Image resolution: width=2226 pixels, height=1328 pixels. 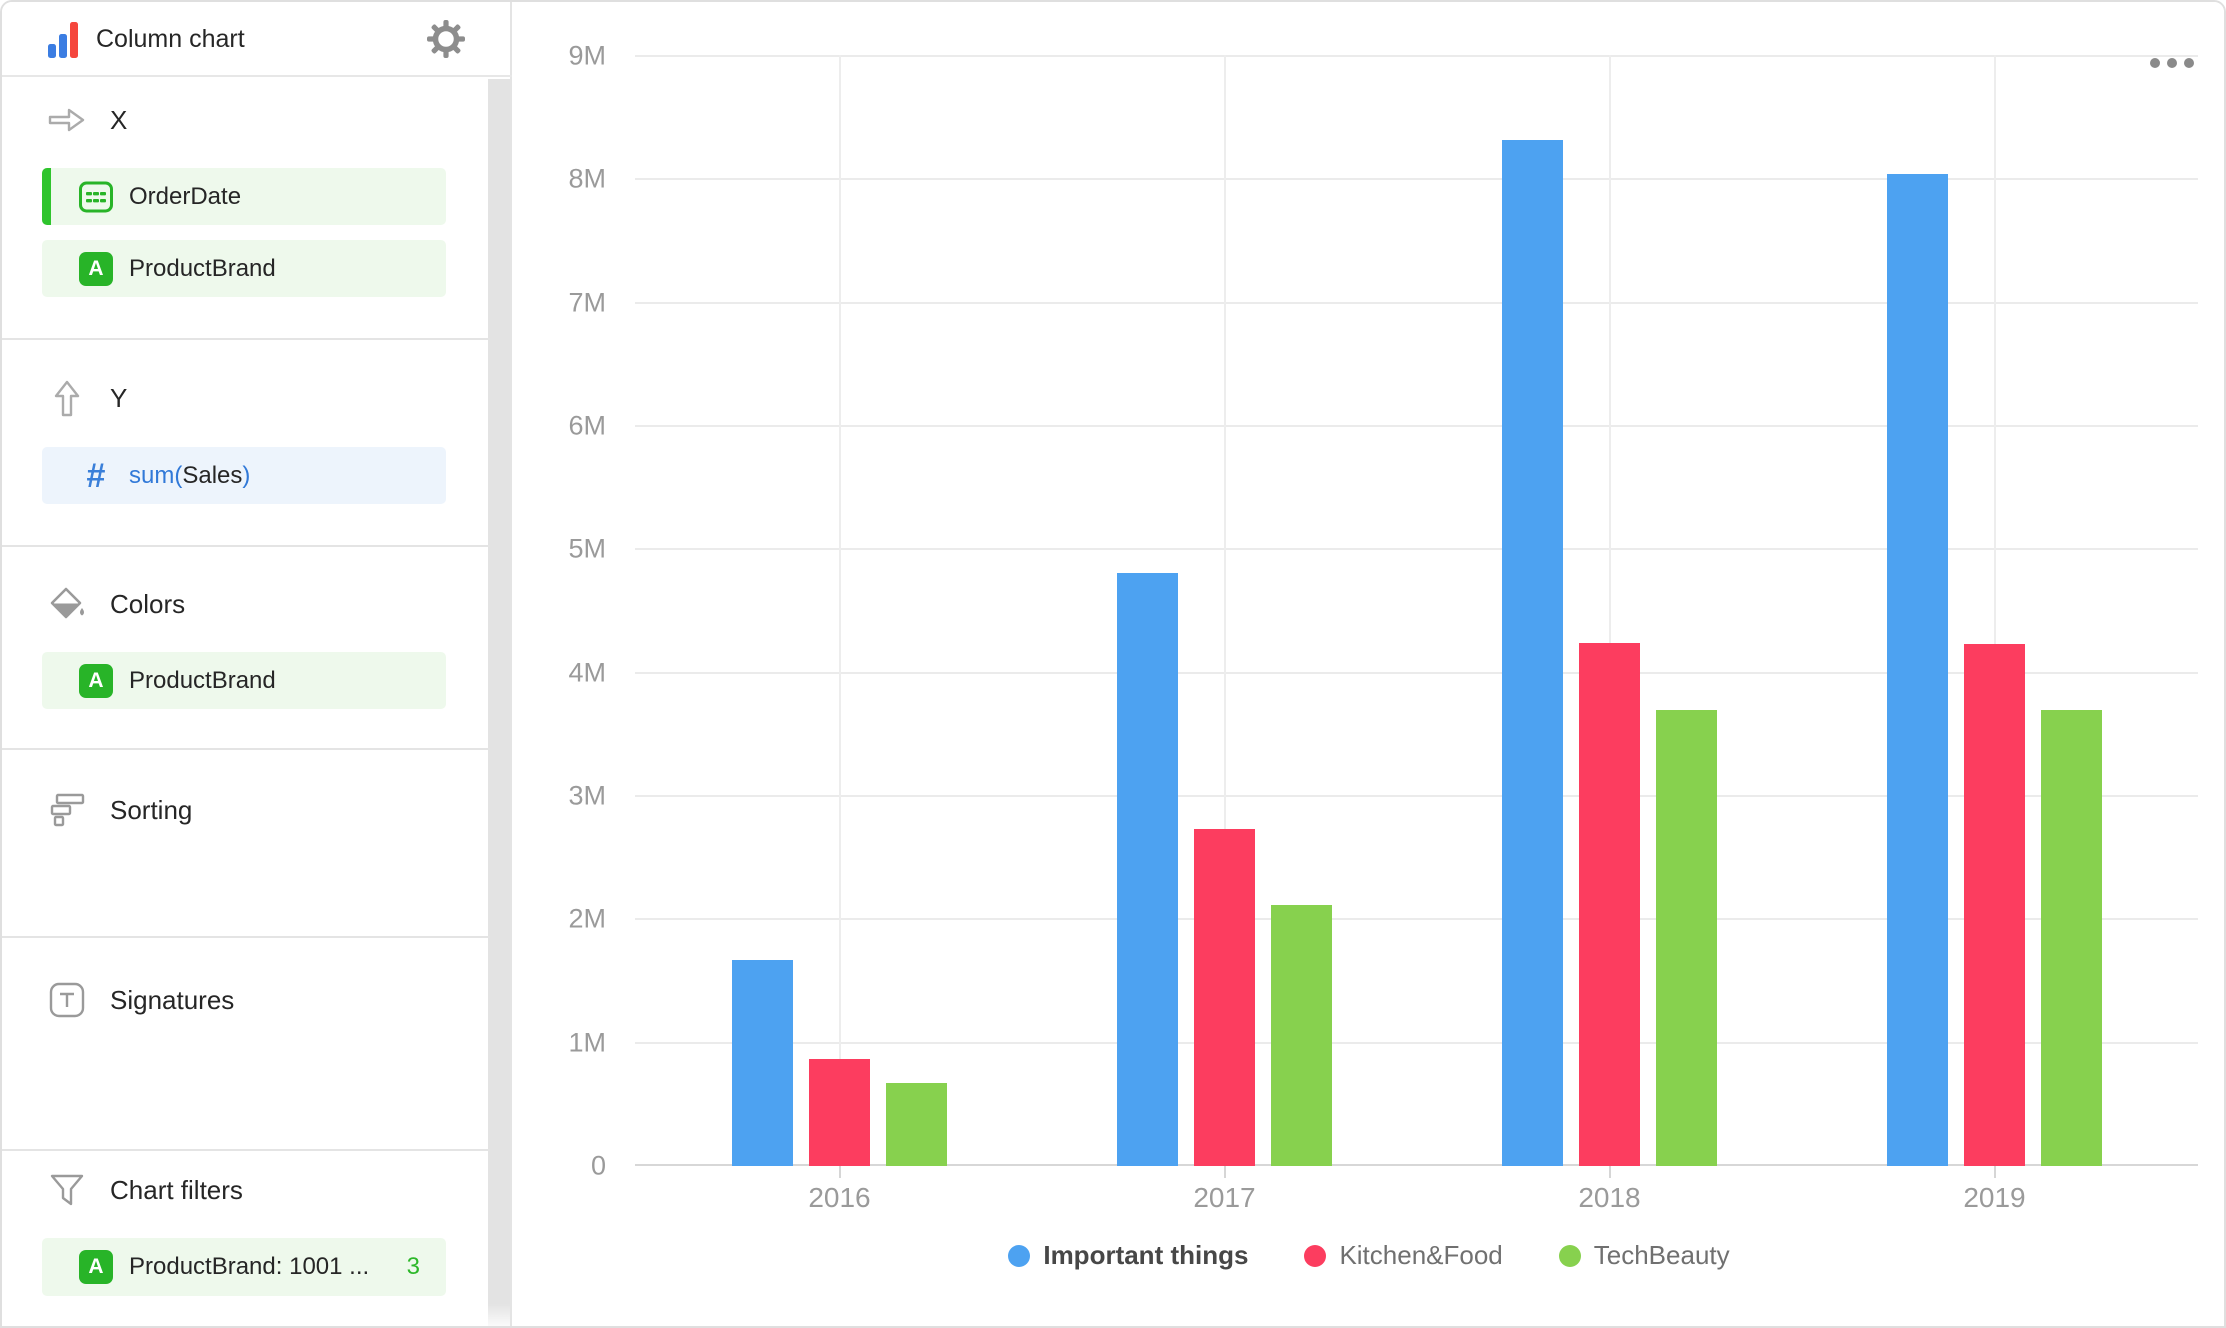 I want to click on bar-2018-kitchen-food, so click(x=1609, y=904).